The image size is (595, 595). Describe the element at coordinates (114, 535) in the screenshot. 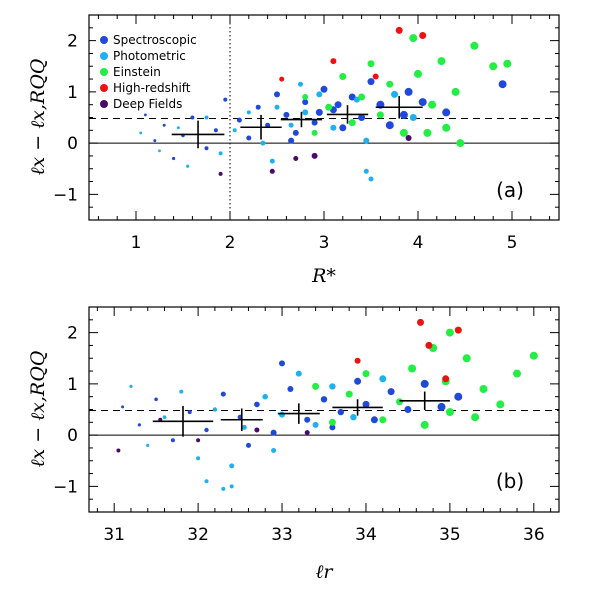

I see `x-tick-label: 31` at that location.